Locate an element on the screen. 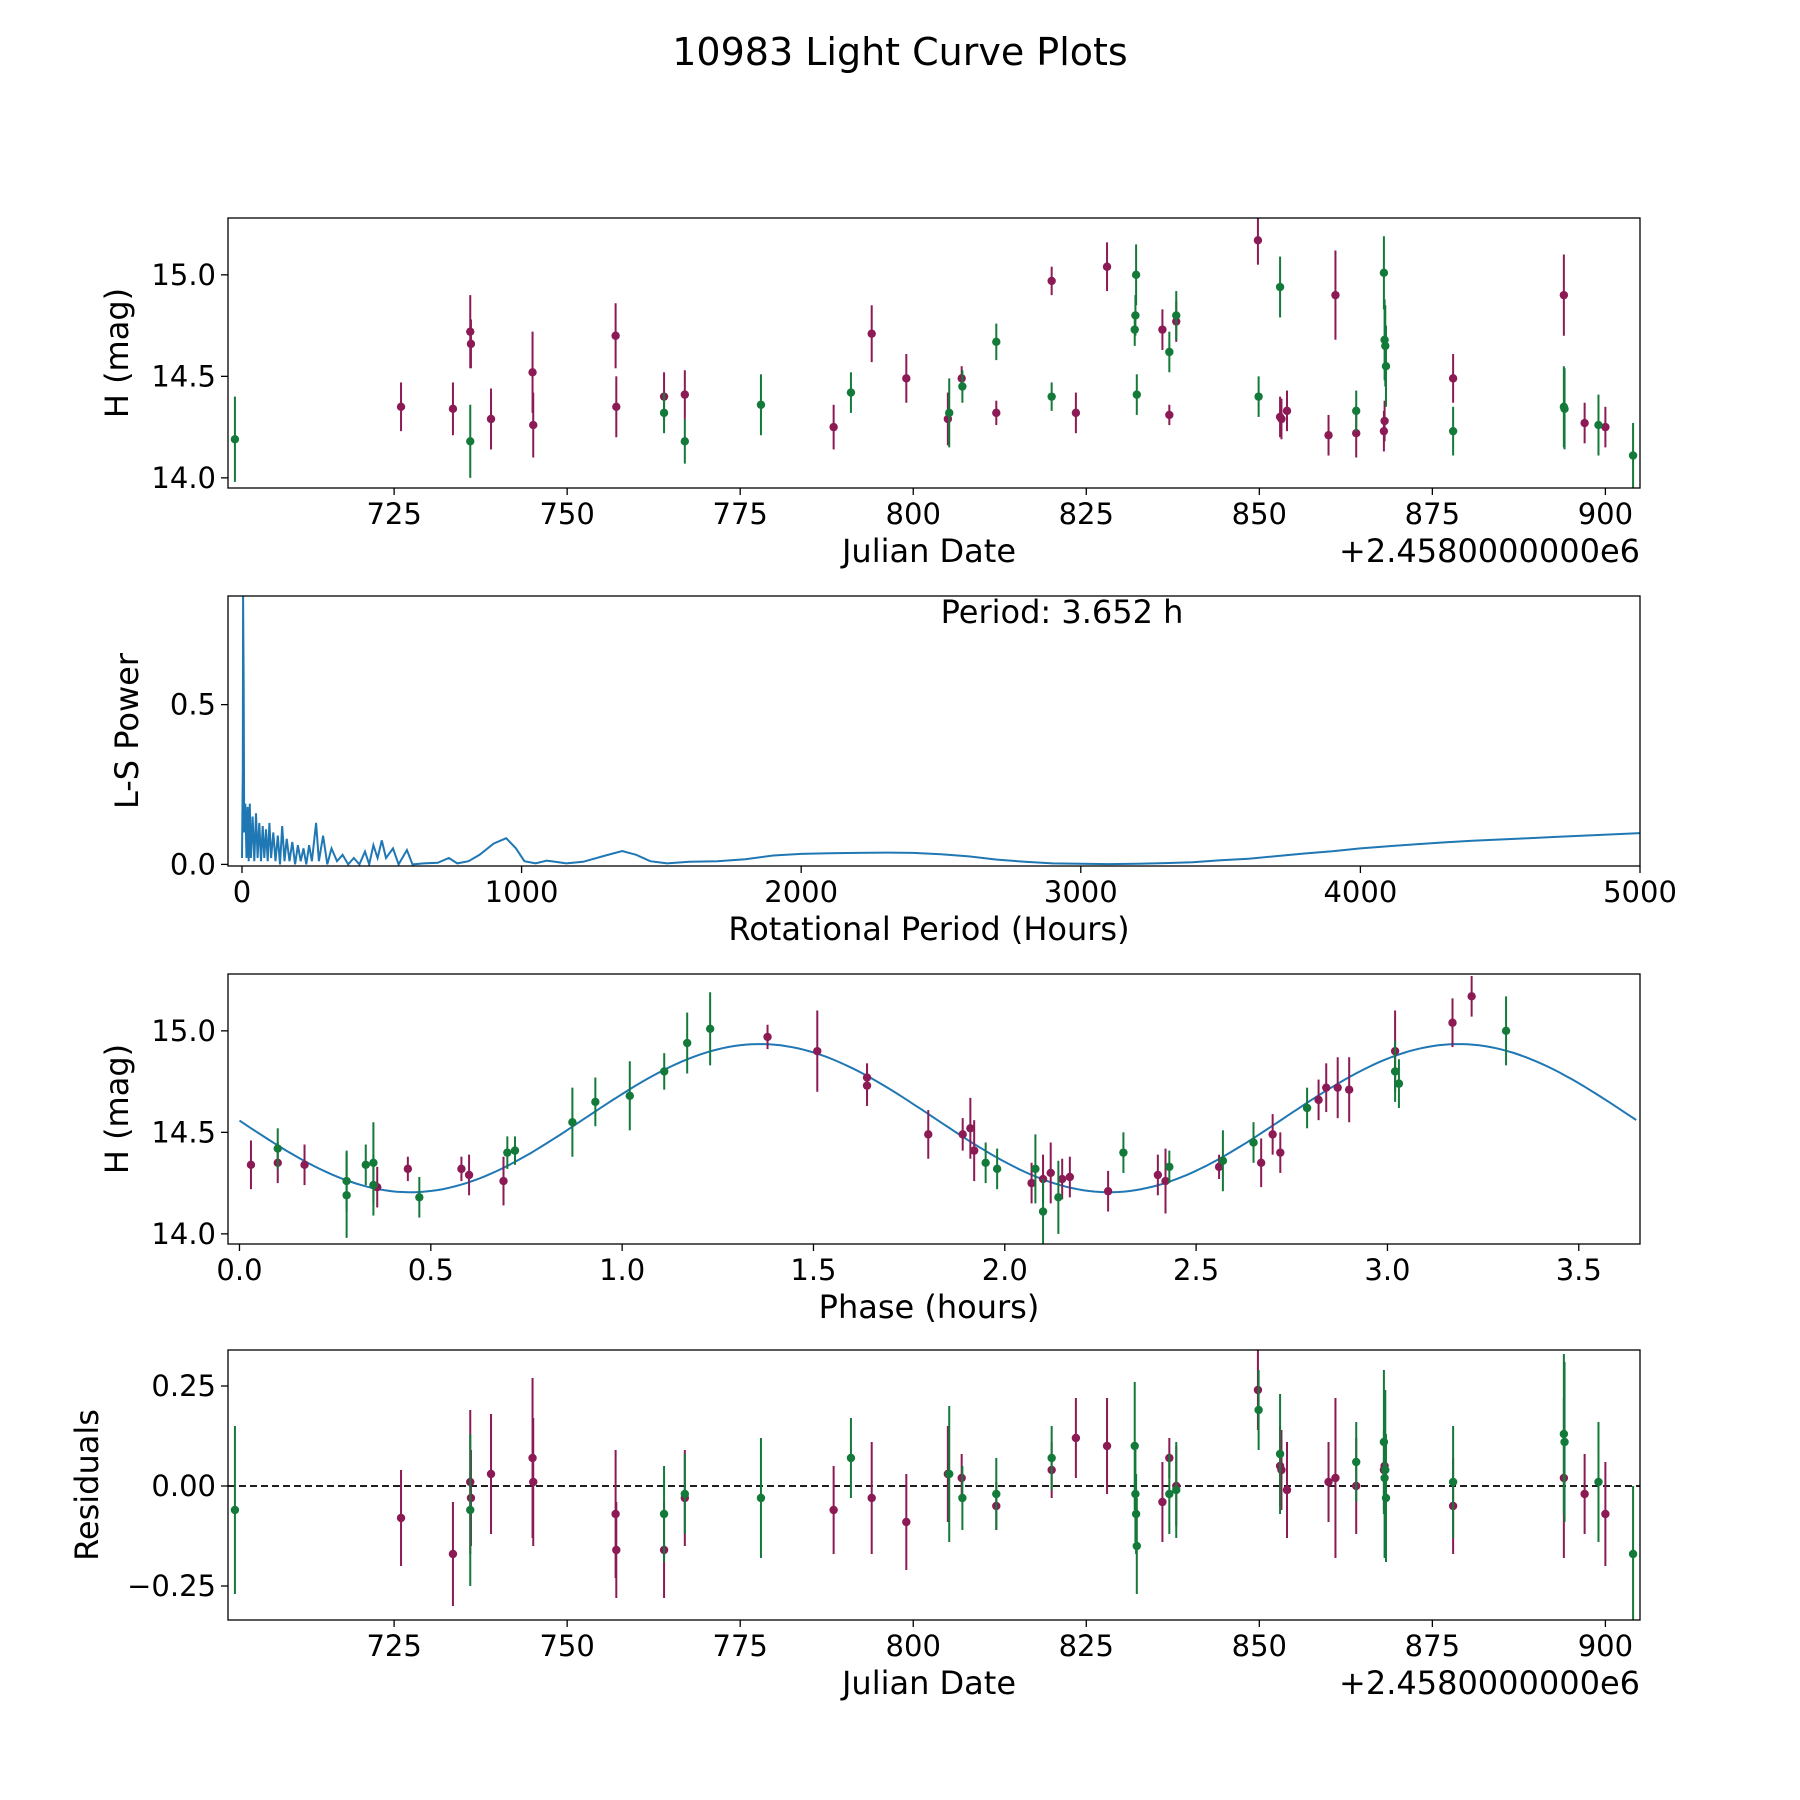 This screenshot has height=1800, width=1800. residuals-xtick-label: 850 is located at coordinates (1259, 1646).